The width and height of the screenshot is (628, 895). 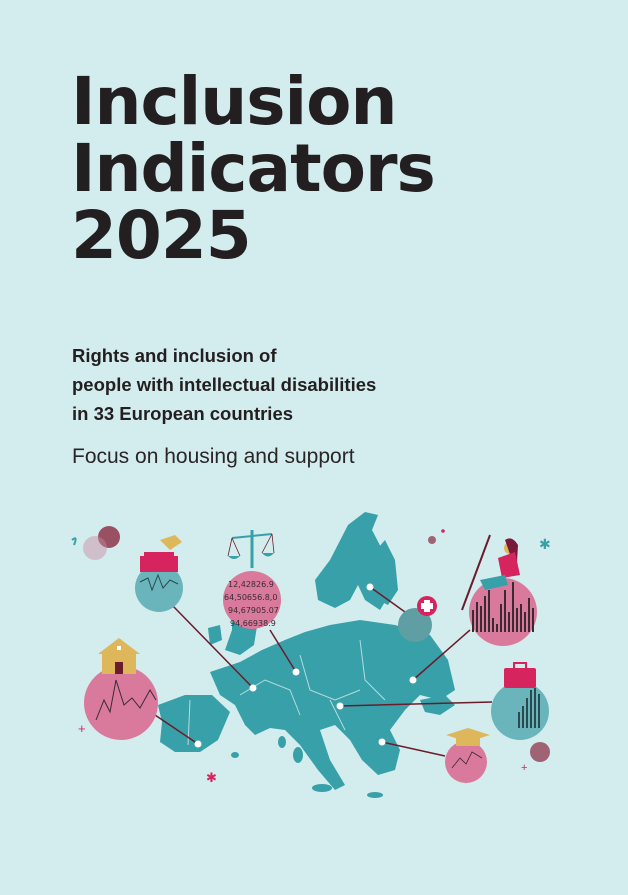 I want to click on title-line-3: 2025, so click(x=161, y=235).